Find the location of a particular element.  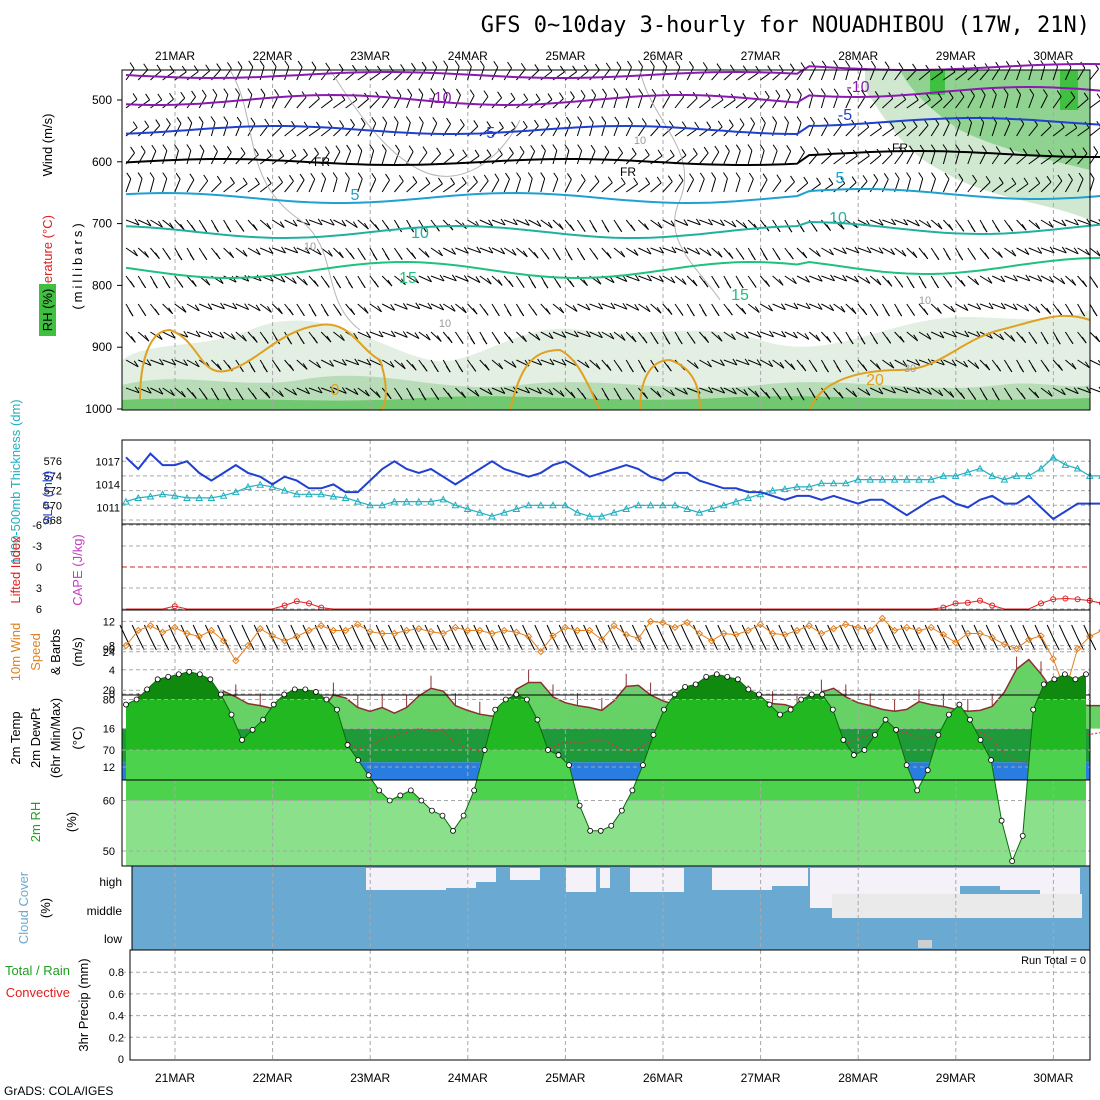

rh-contour is located at coordinates (475, 200).